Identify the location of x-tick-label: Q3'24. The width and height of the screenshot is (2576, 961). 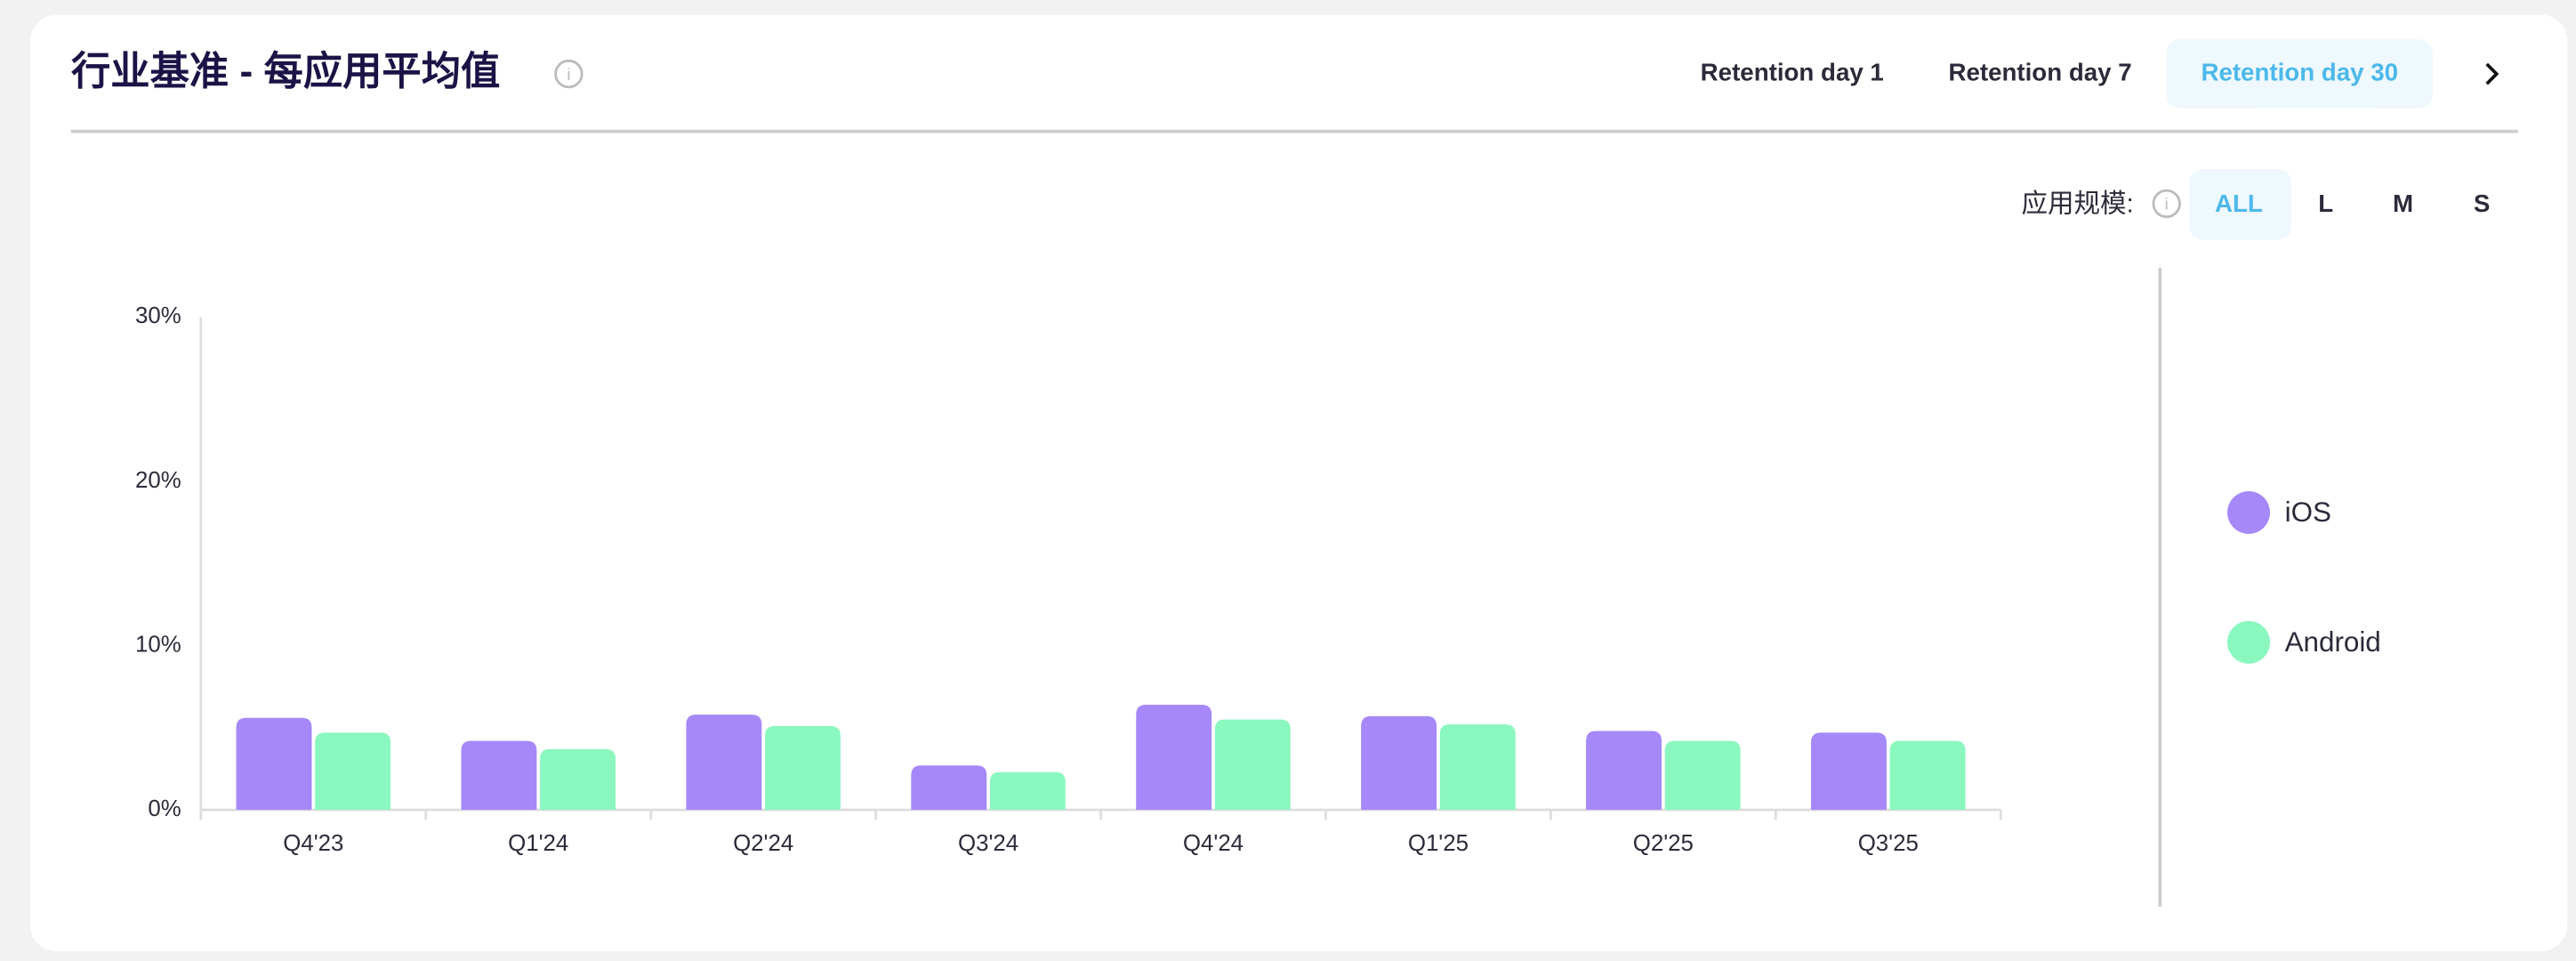
(988, 843).